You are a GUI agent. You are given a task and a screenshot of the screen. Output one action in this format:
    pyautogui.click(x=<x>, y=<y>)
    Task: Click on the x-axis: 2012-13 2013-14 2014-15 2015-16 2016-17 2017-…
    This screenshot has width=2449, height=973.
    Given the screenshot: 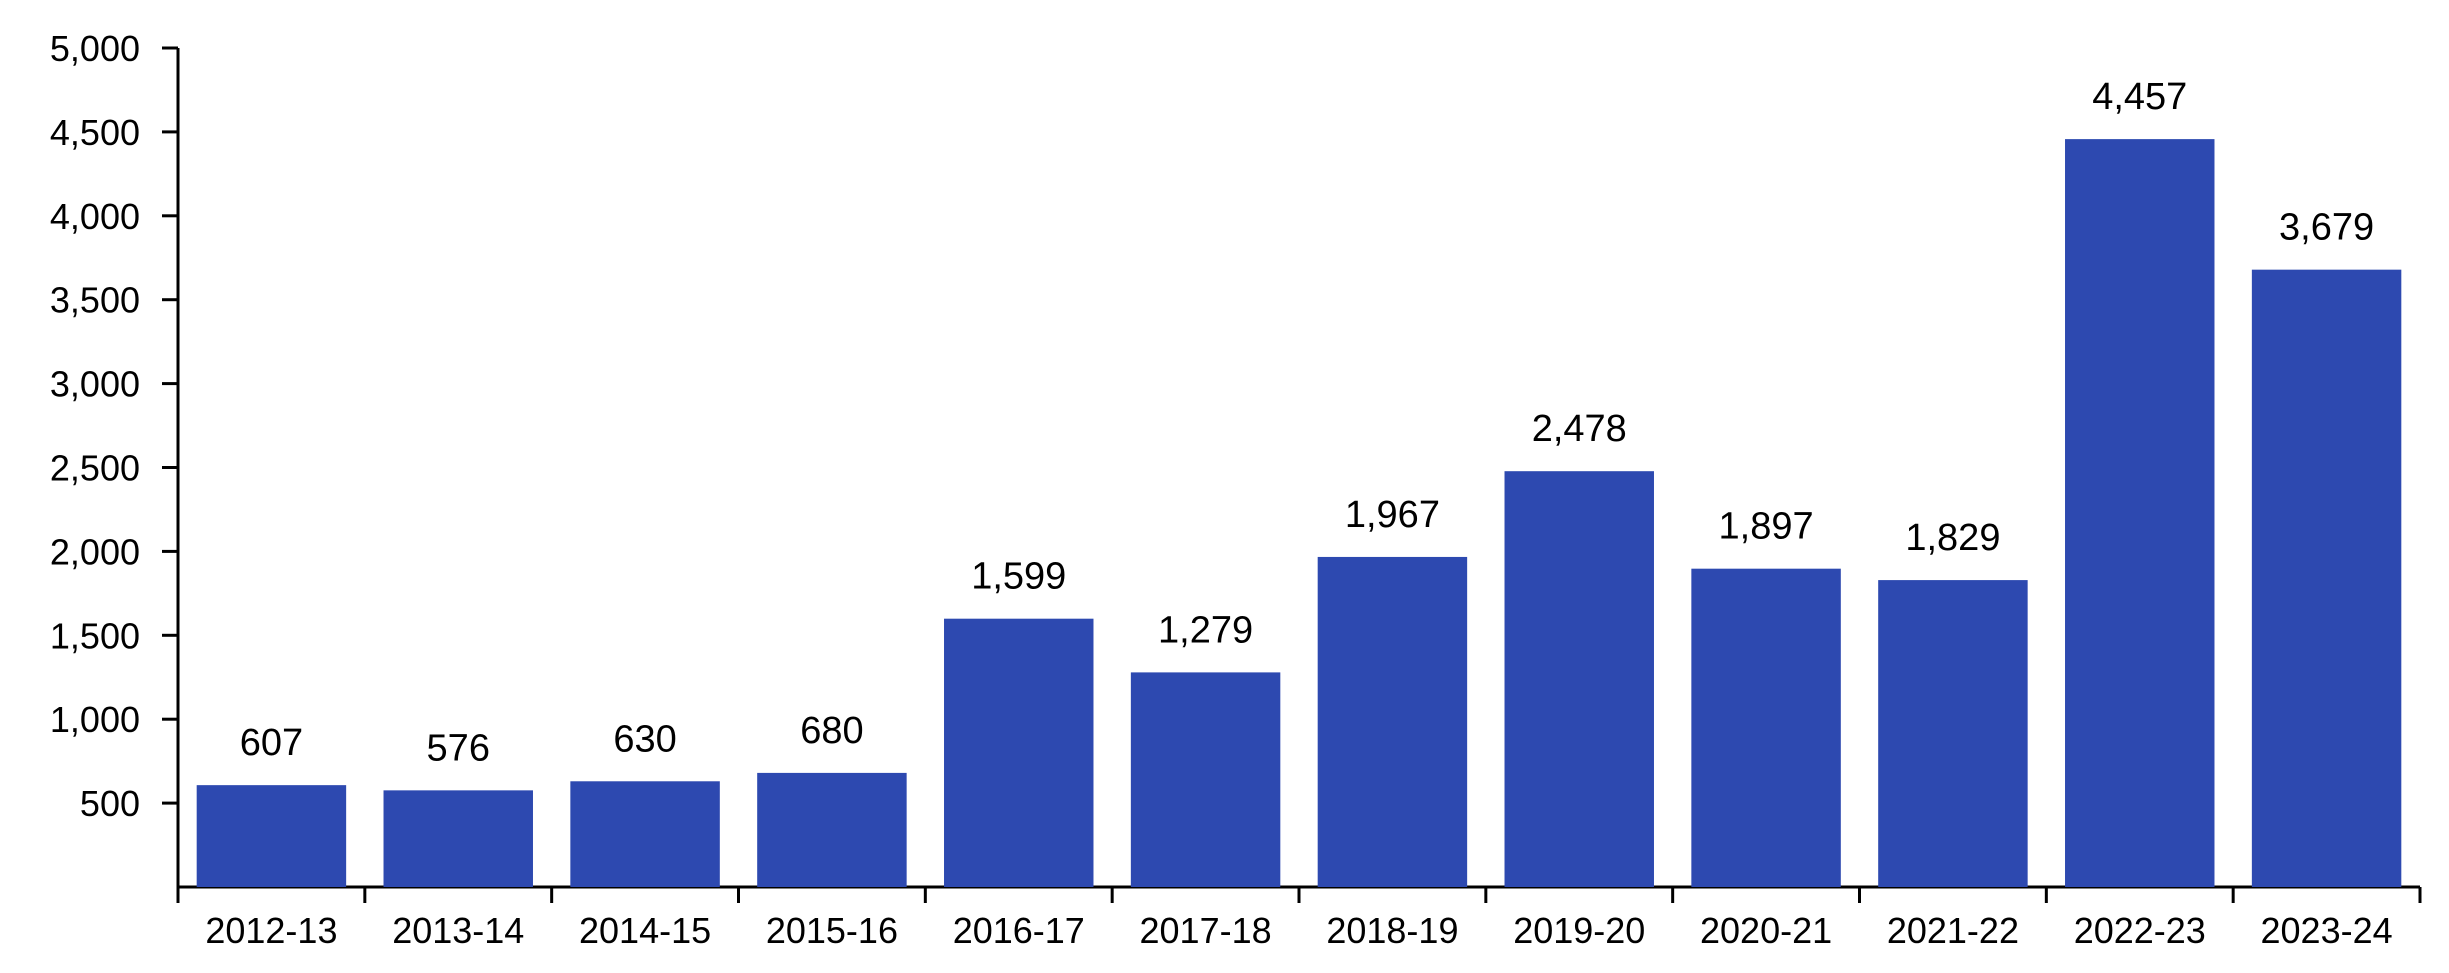 What is the action you would take?
    pyautogui.click(x=1299, y=918)
    